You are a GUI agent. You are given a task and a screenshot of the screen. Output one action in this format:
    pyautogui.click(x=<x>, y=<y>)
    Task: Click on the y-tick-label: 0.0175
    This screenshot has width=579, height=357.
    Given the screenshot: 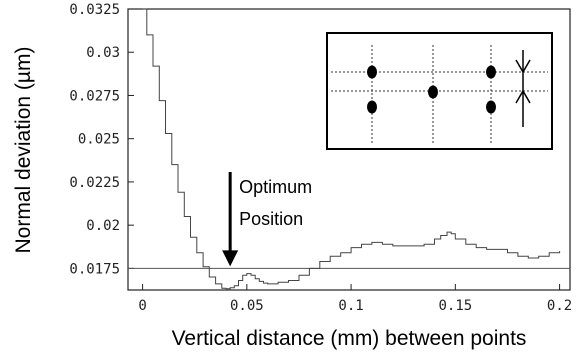 What is the action you would take?
    pyautogui.click(x=94, y=269)
    